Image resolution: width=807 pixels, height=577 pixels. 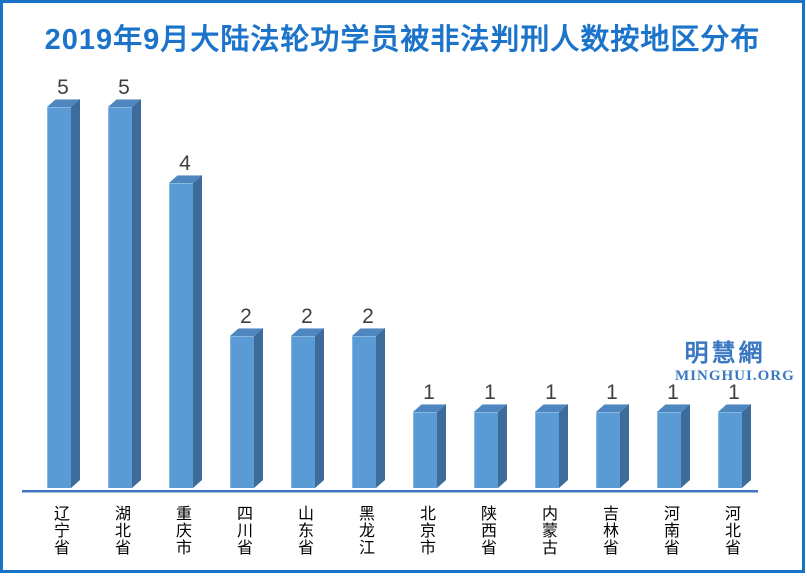 I want to click on category-label: 河南省, so click(x=669, y=530).